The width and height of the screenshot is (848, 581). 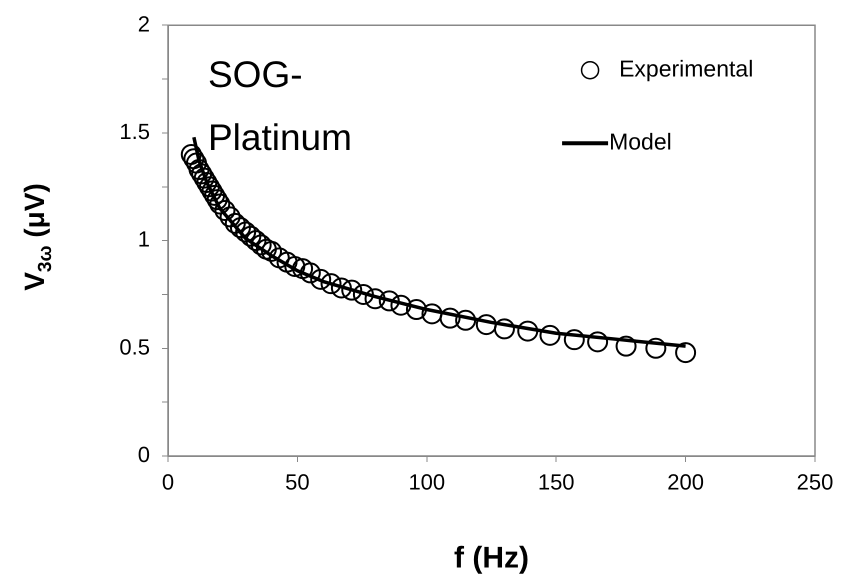 What do you see at coordinates (144, 455) in the screenshot?
I see `y-tick-label: 0` at bounding box center [144, 455].